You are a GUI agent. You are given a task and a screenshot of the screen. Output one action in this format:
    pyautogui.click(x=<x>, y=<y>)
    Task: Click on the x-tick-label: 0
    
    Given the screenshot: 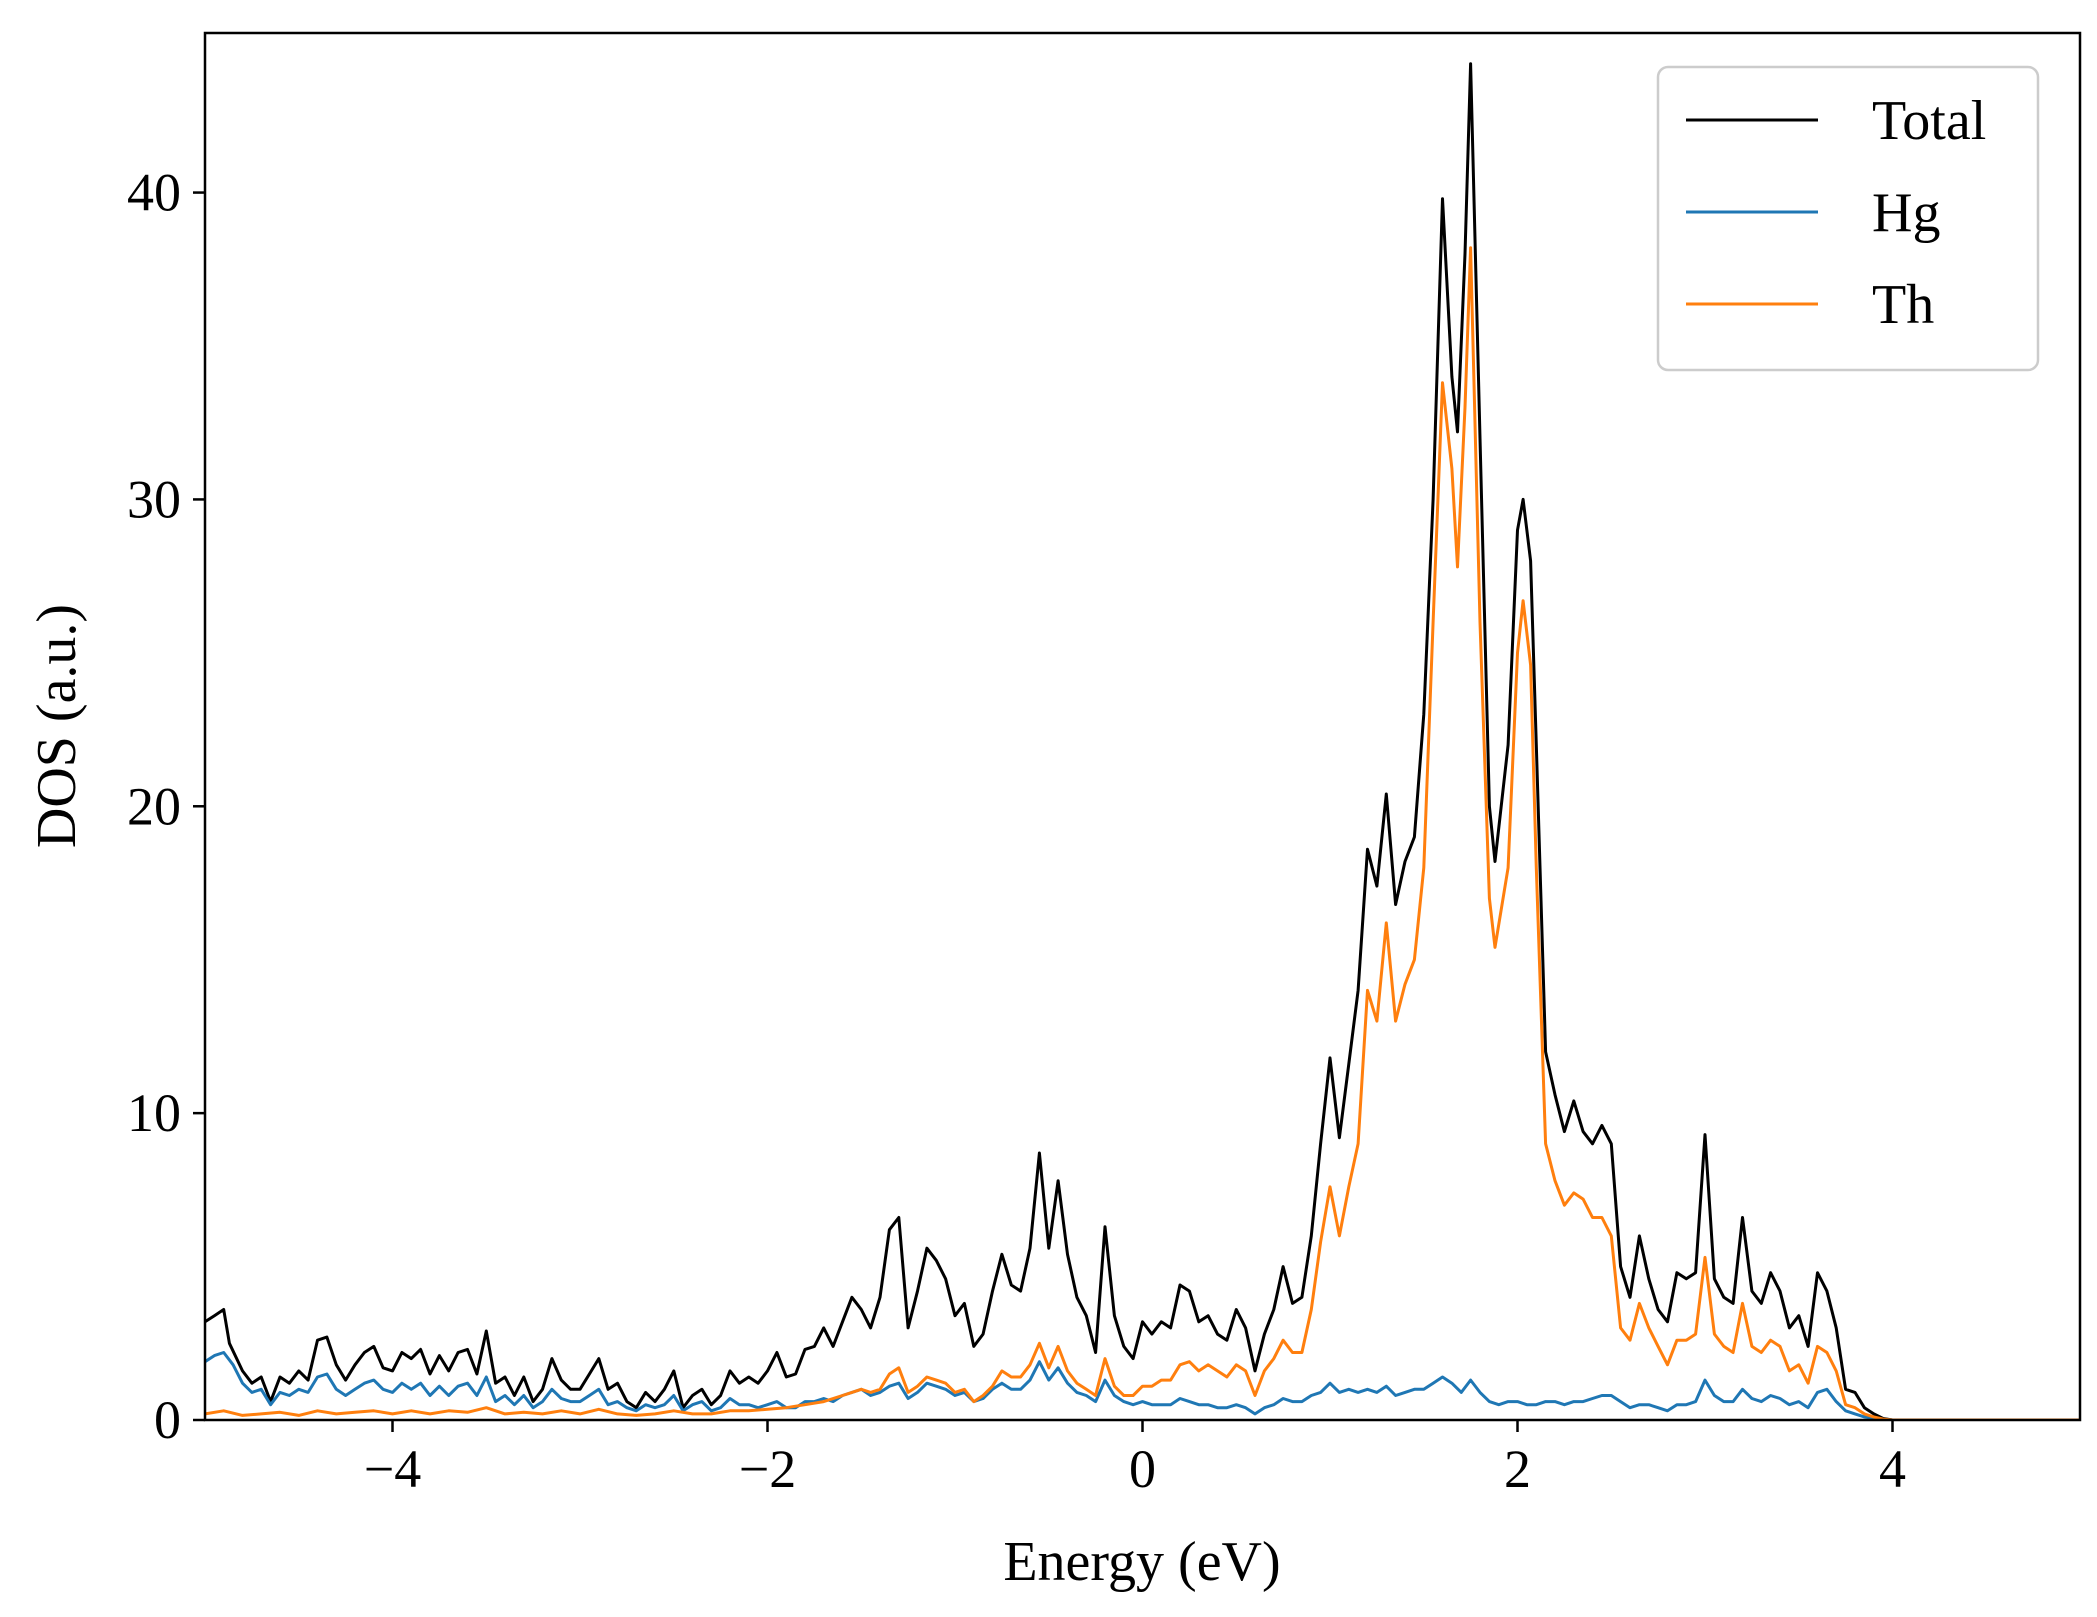 What is the action you would take?
    pyautogui.click(x=1142, y=1469)
    